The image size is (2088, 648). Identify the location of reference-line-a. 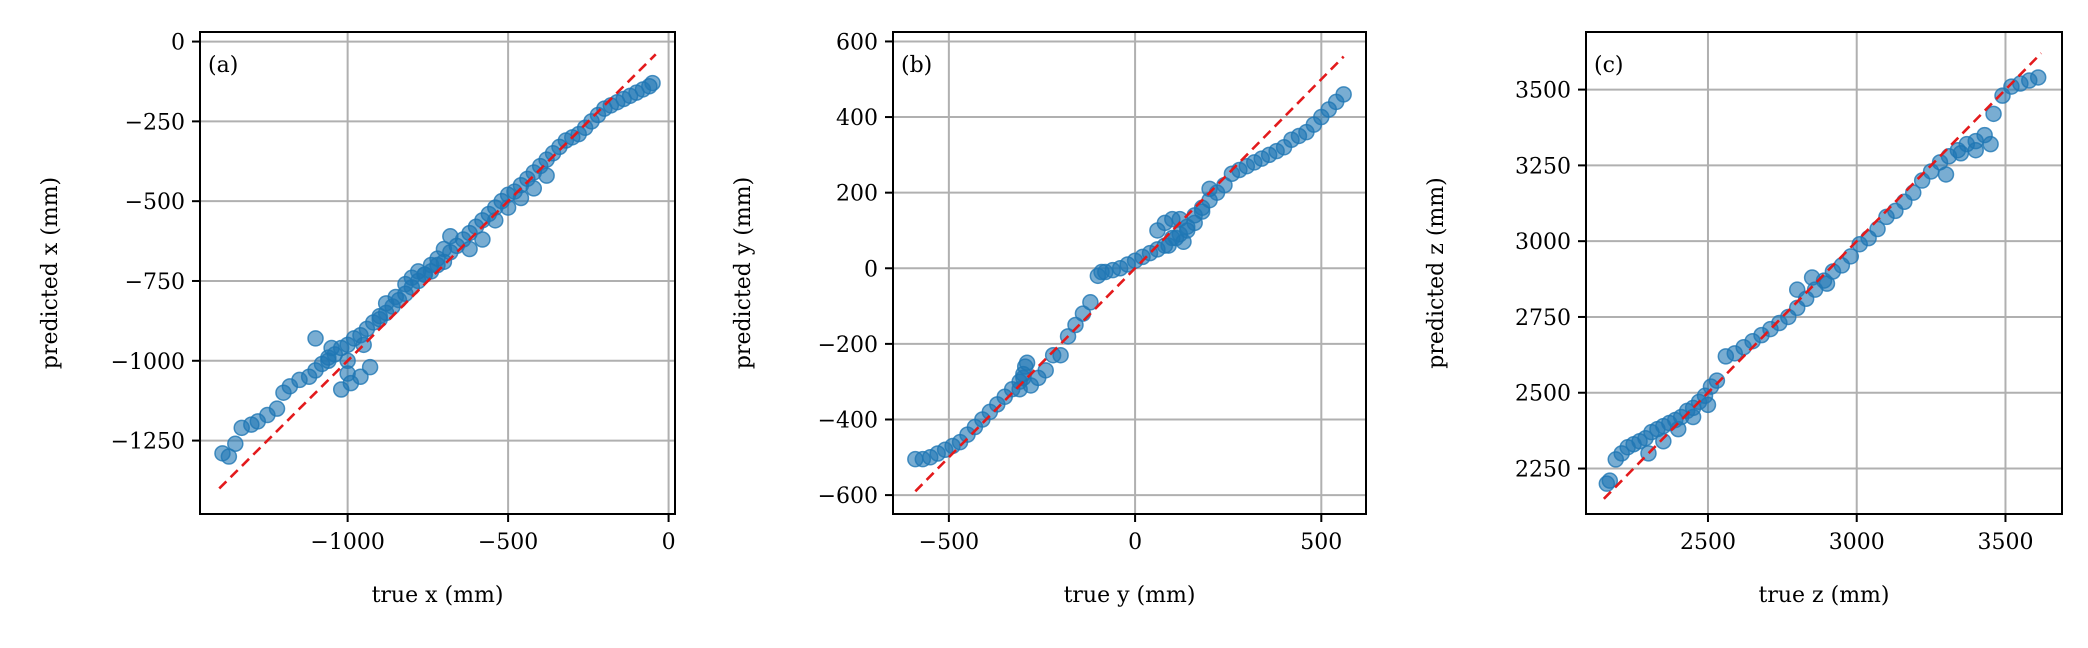
(437, 271).